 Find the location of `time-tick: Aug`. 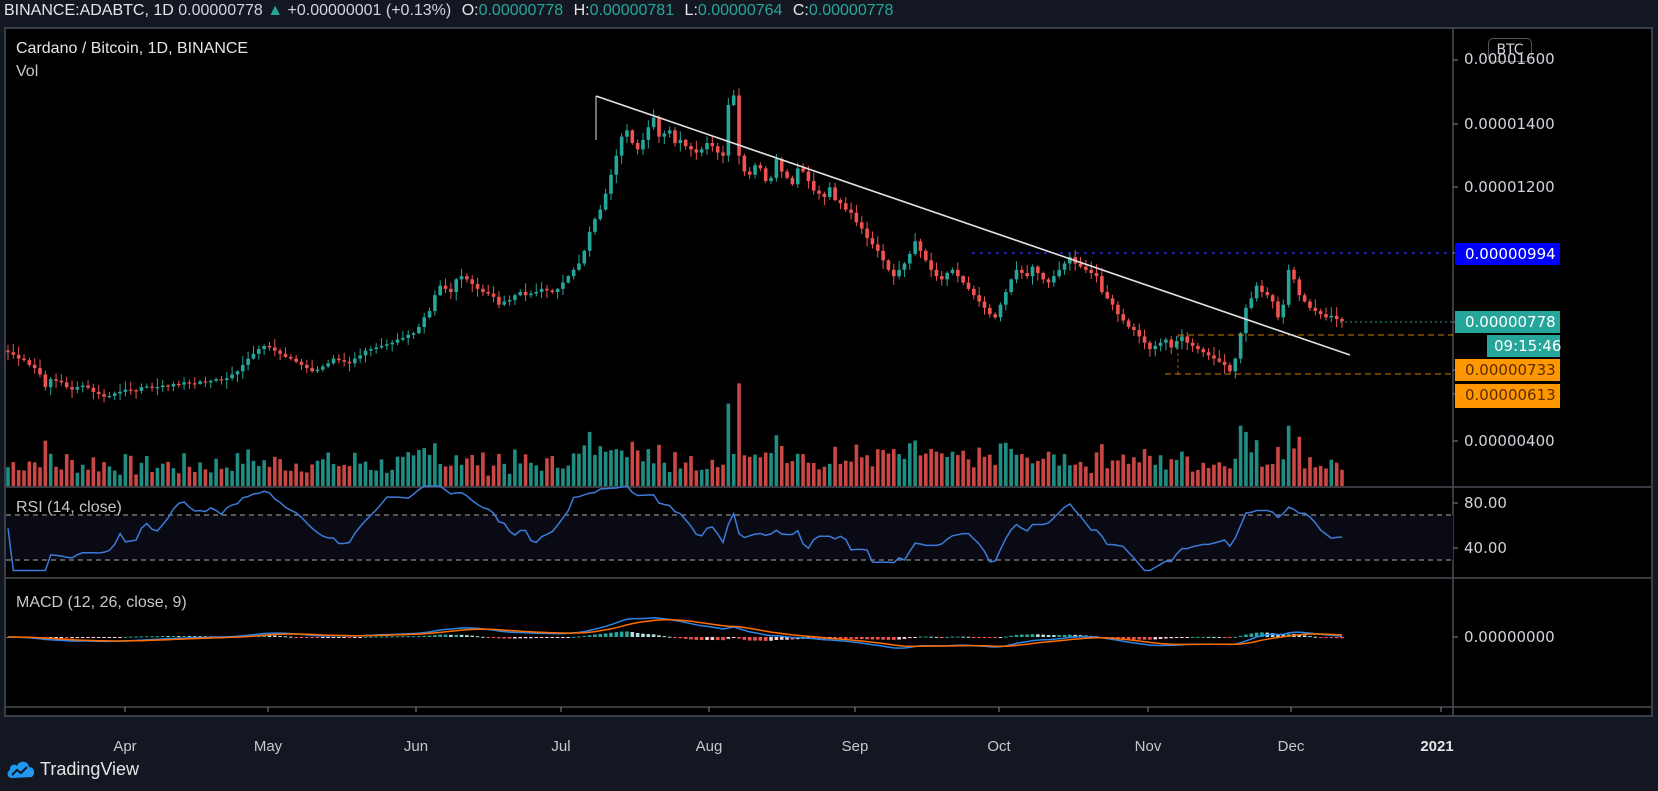

time-tick: Aug is located at coordinates (709, 746).